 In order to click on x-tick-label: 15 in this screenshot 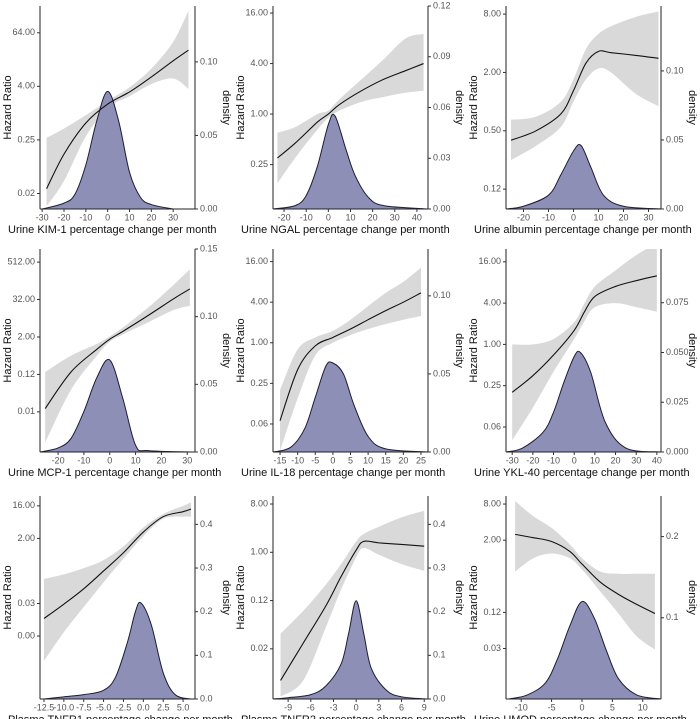, I will do `click(386, 460)`.